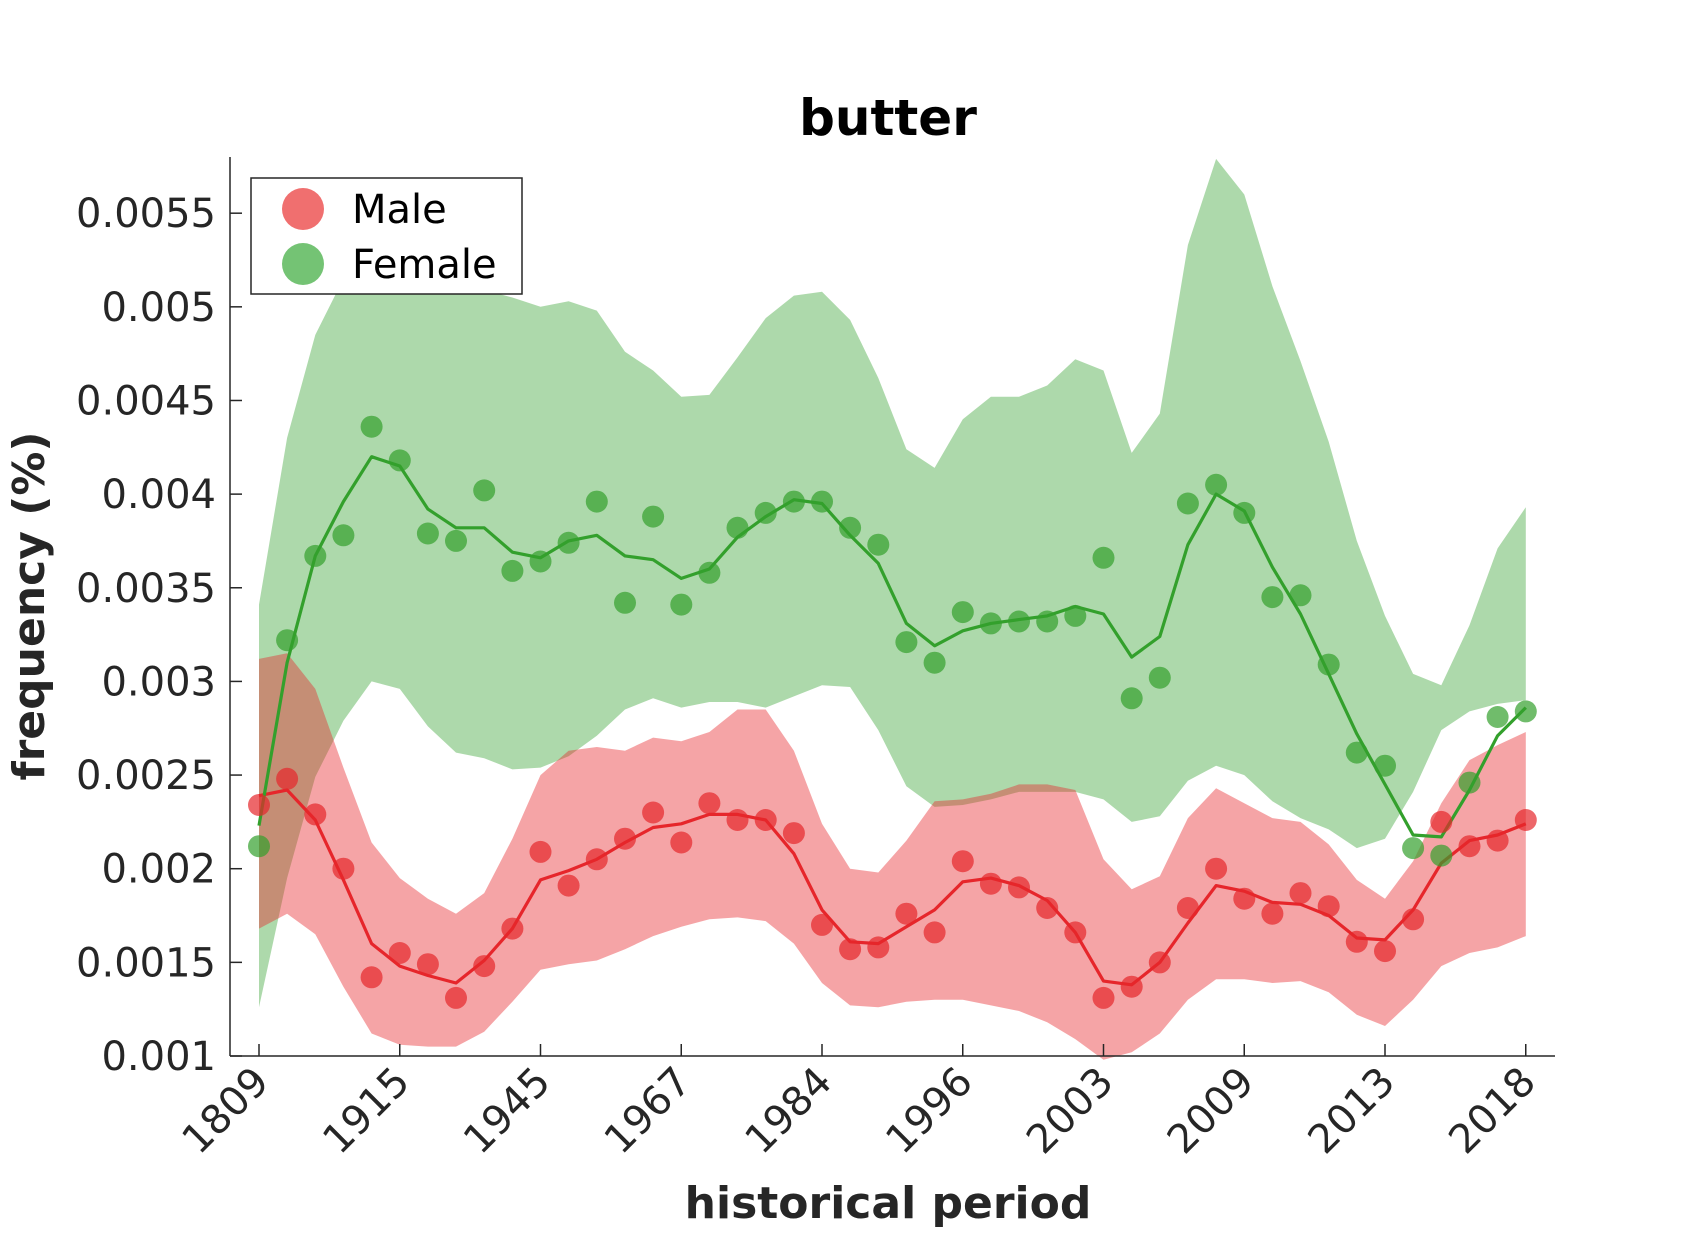 The height and width of the screenshot is (1246, 1700). Describe the element at coordinates (1352, 1111) in the screenshot. I see `x-tick-label: 2013` at that location.